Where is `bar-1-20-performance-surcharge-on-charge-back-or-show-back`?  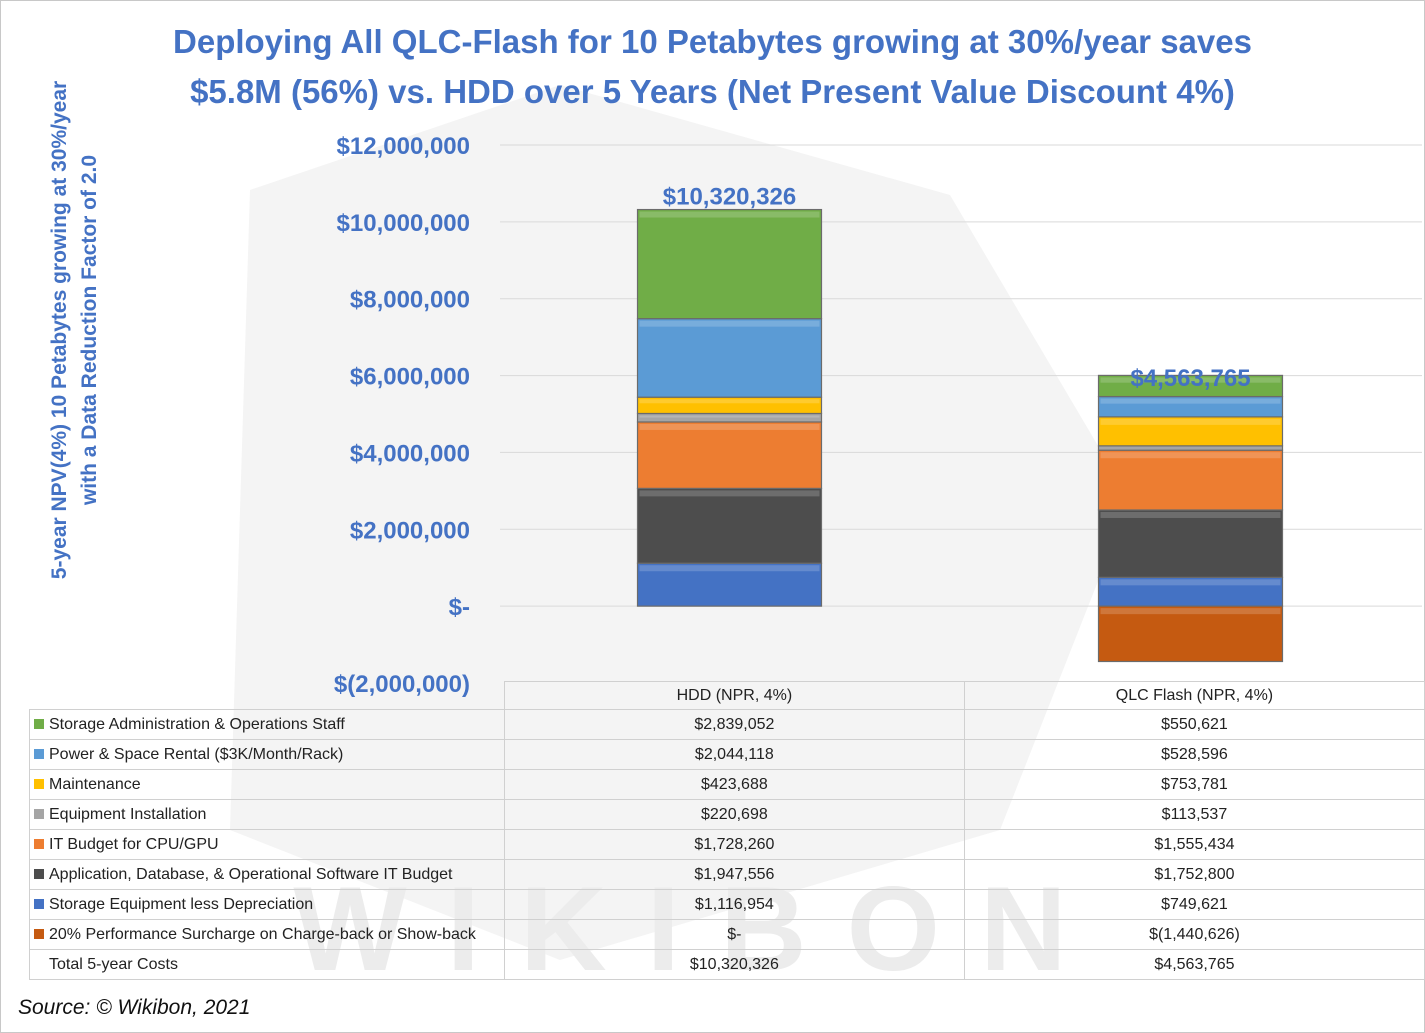 bar-1-20-performance-surcharge-on-charge-back-or-show-back is located at coordinates (1190, 634).